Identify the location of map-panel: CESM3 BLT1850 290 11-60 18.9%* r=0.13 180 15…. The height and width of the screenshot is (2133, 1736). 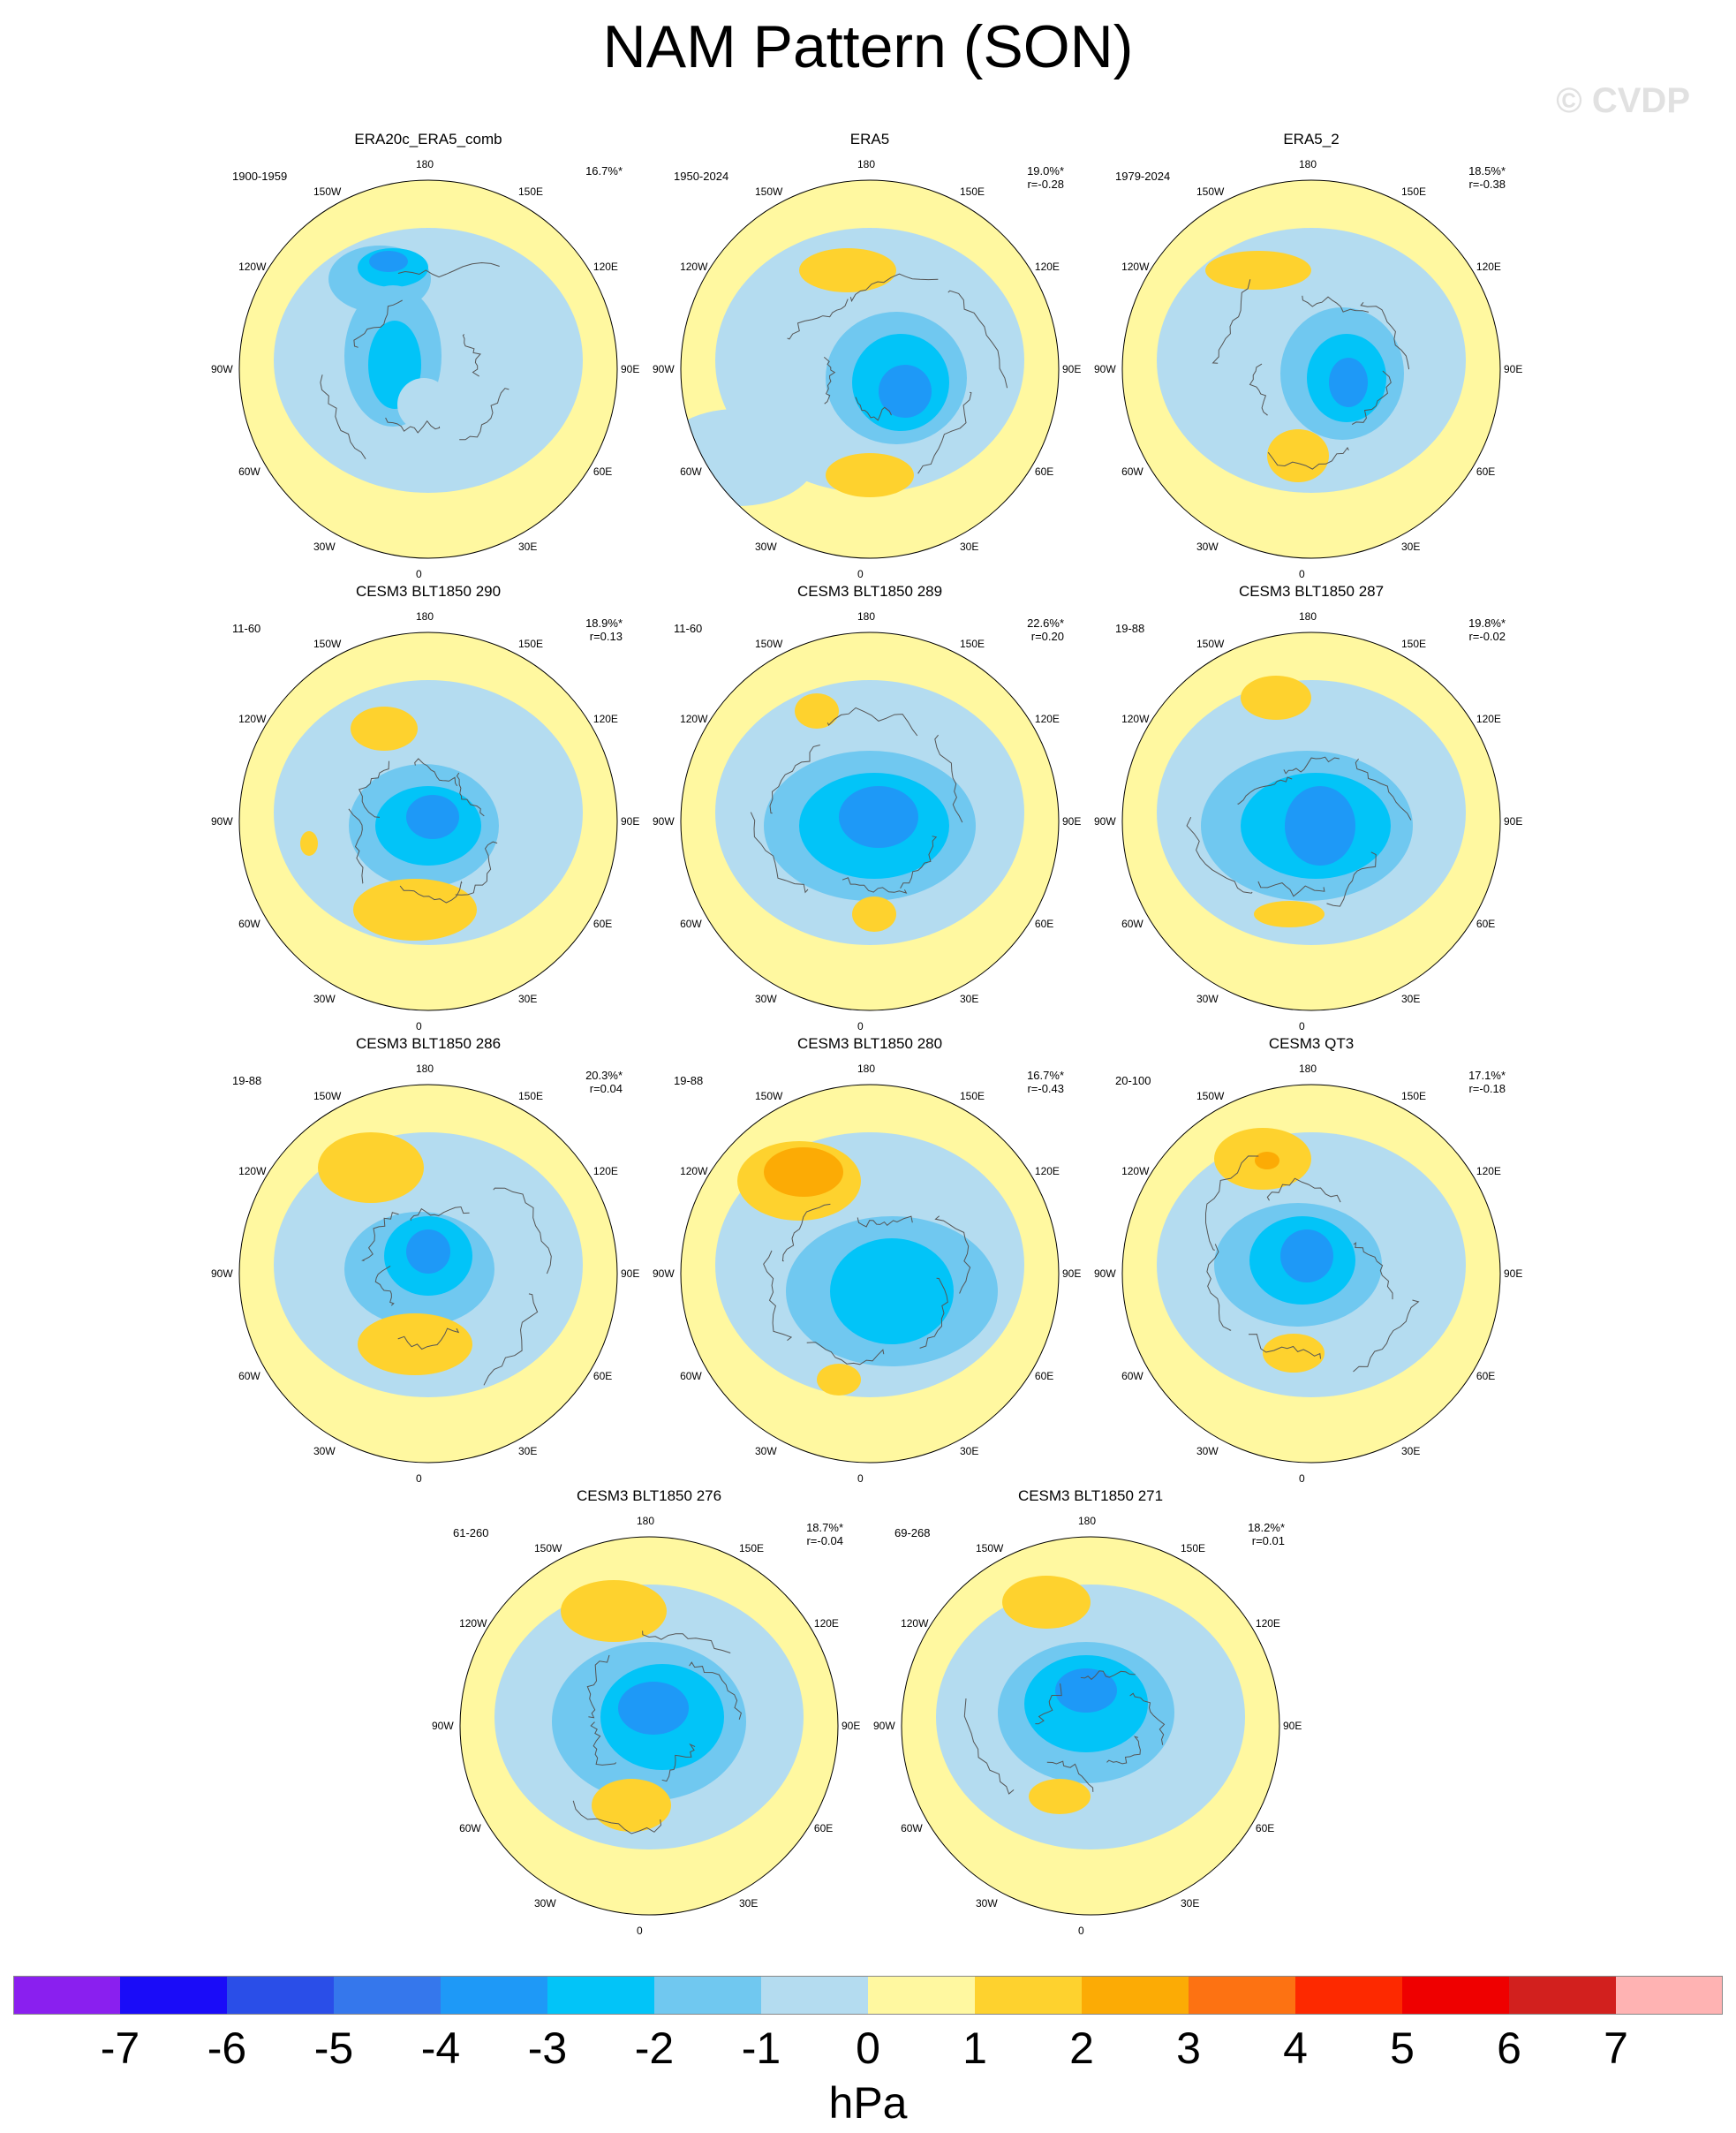
(425, 807).